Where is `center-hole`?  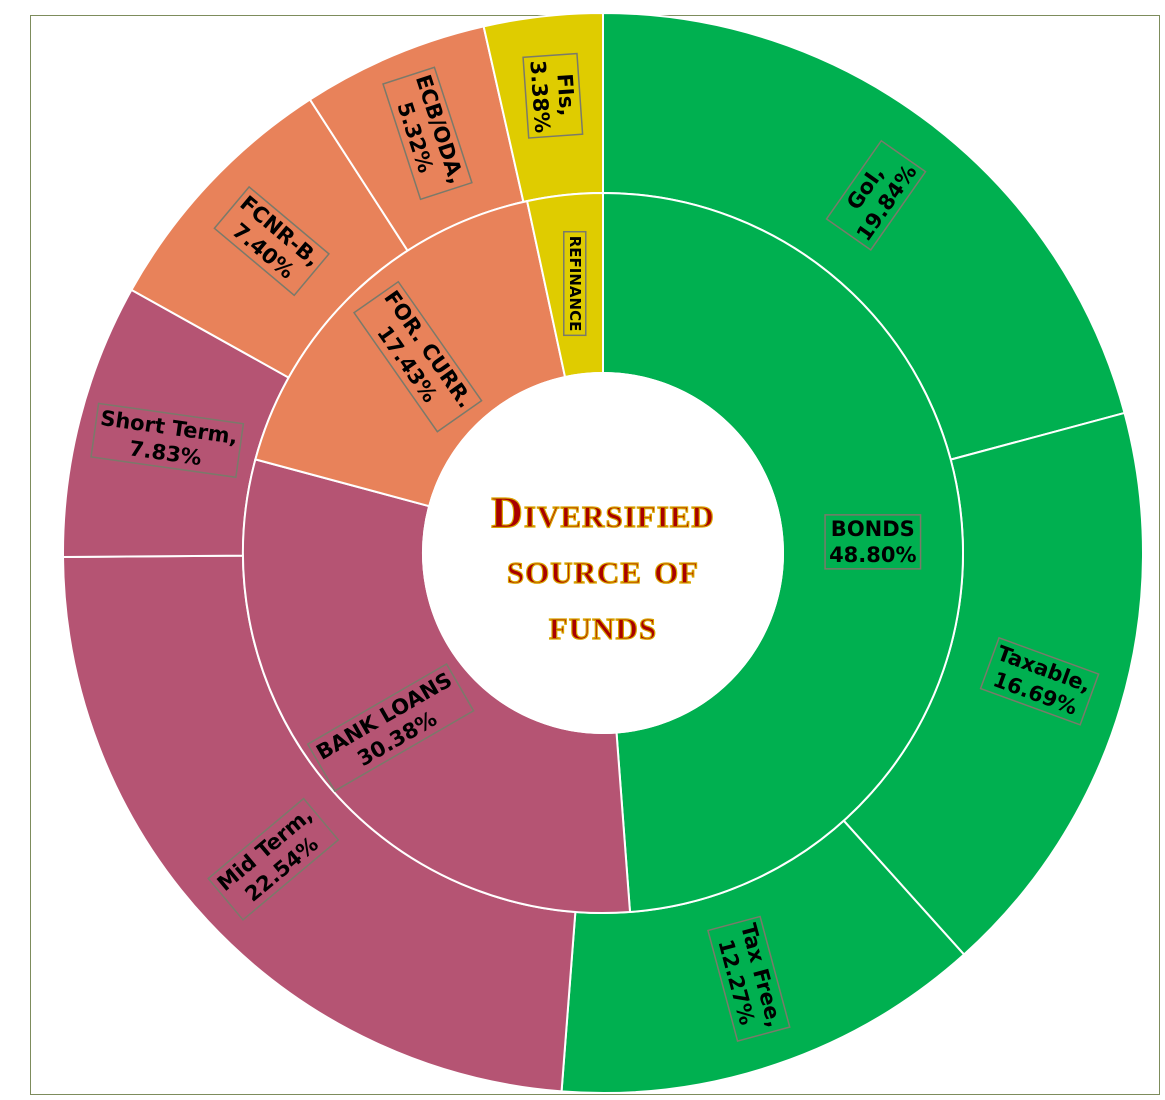 center-hole is located at coordinates (603, 553).